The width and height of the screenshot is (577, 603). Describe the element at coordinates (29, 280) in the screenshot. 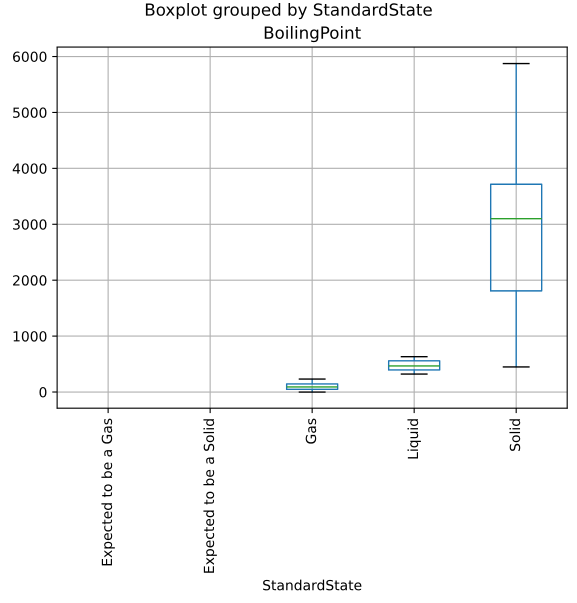

I see `y-tick-label: 2000` at that location.